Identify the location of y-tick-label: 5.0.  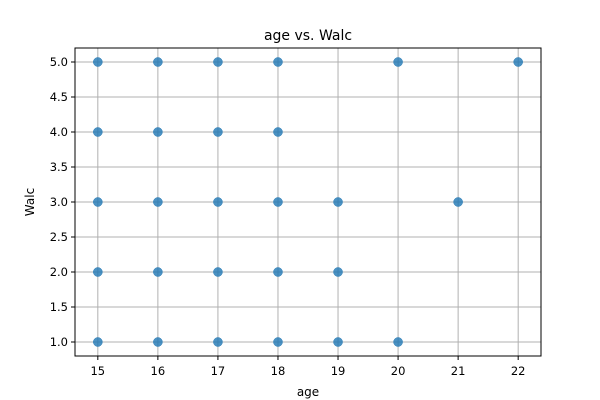
(59, 62).